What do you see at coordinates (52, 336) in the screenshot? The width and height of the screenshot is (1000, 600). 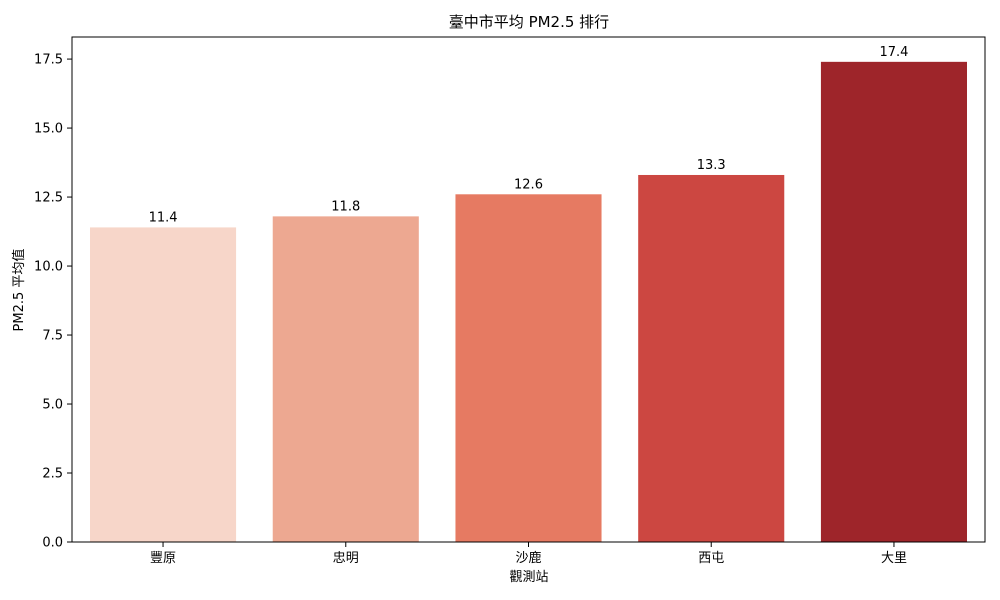 I see `y-tick-label-3: 7.5` at bounding box center [52, 336].